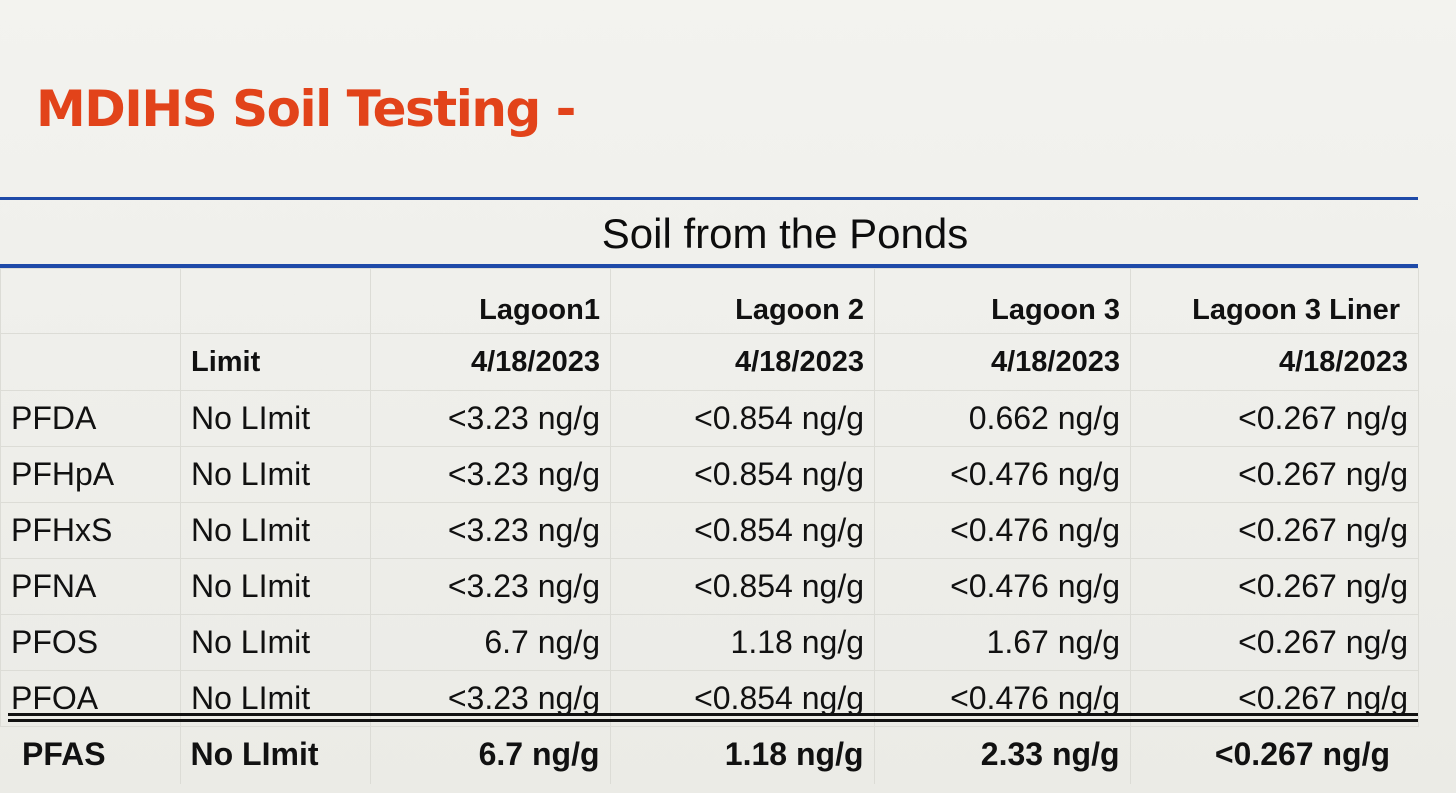  I want to click on column-date-lagoon2: 4/18/2023, so click(742, 362).